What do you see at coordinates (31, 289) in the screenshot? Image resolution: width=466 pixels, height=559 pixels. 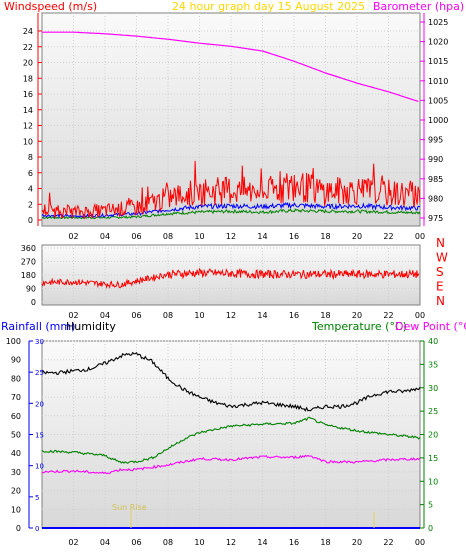 I see `direction-tick-label: 90` at bounding box center [31, 289].